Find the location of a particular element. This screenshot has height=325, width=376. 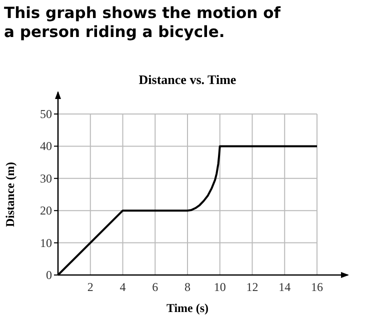

x-tick-label: 12 is located at coordinates (252, 287).